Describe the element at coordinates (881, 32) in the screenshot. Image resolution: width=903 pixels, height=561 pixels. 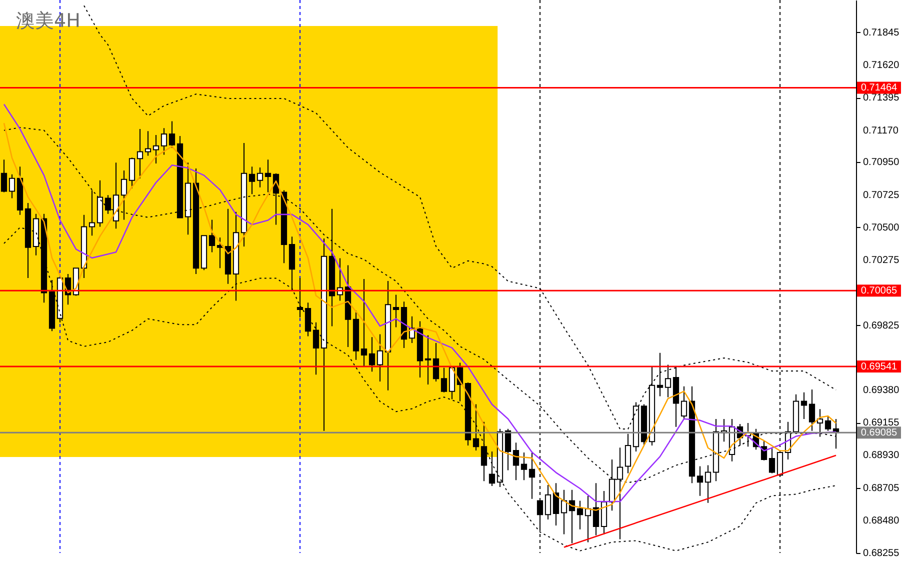
I see `y-tick-label: 0.71845` at that location.